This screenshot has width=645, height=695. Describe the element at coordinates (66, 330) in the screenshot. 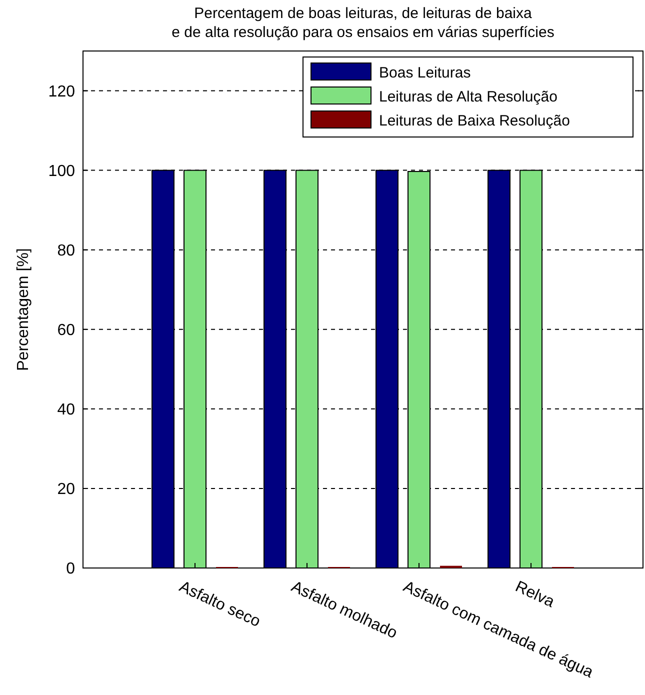

I see `y-tick-label: 60` at that location.